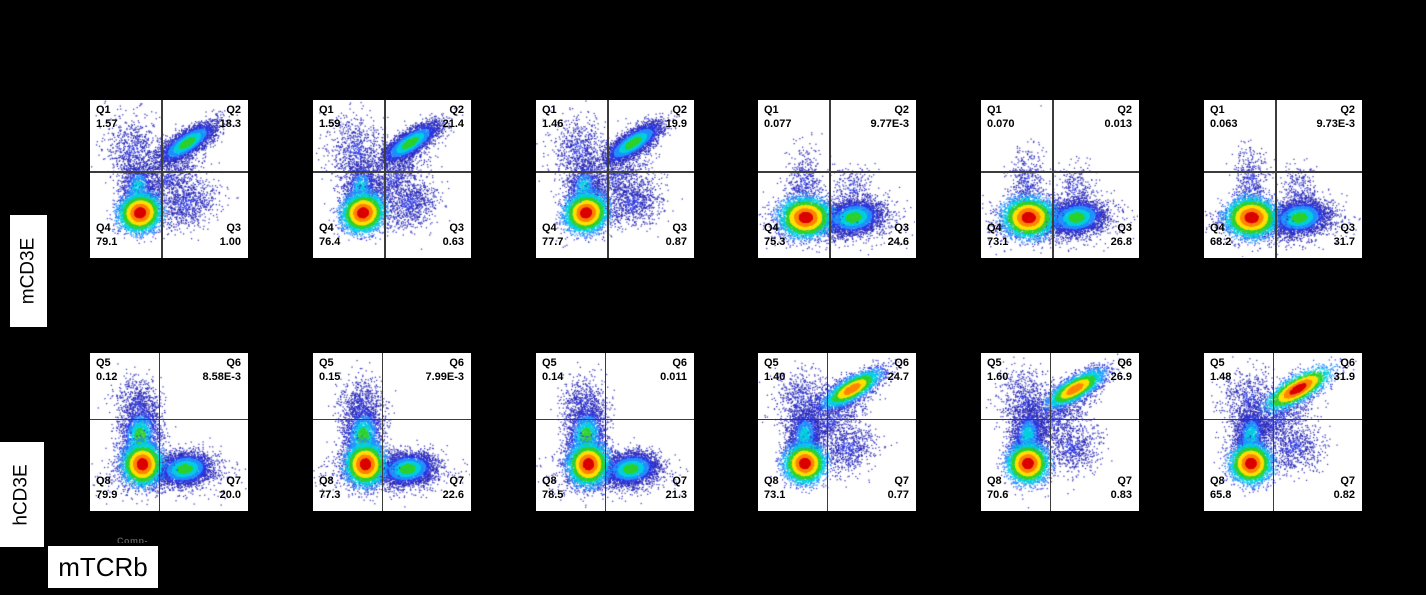 Image resolution: width=1426 pixels, height=595 pixels. Describe the element at coordinates (676, 117) in the screenshot. I see `quadrant-stat-top-right: Q2 19.9` at that location.